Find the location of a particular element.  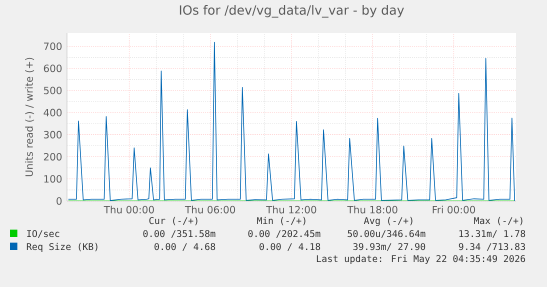

legend-label: Req Size (KB) is located at coordinates (62, 247).